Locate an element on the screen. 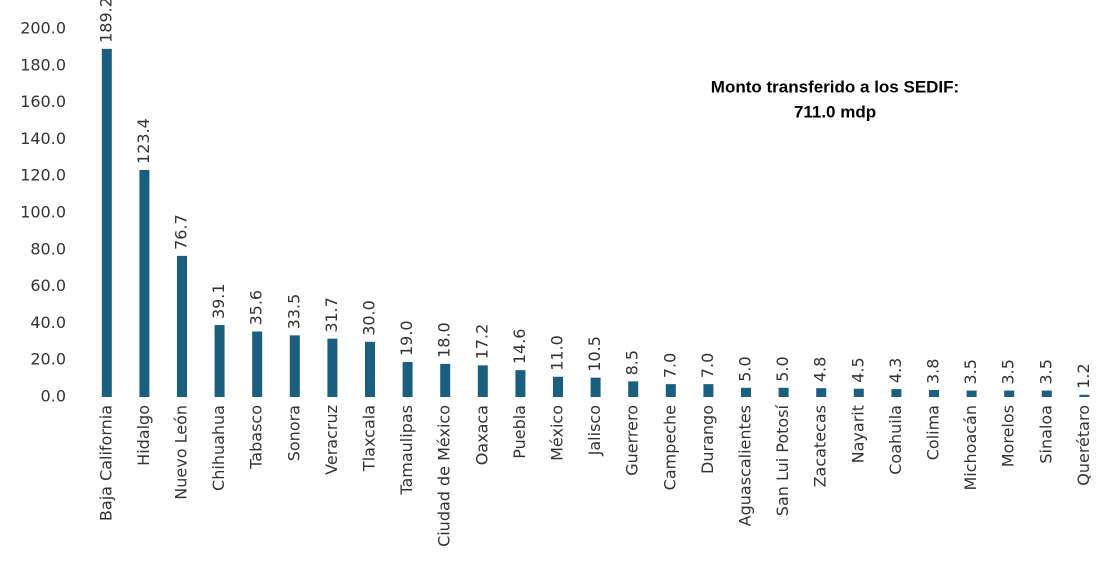 The image size is (1099, 583). value-label: 10.5 is located at coordinates (594, 354).